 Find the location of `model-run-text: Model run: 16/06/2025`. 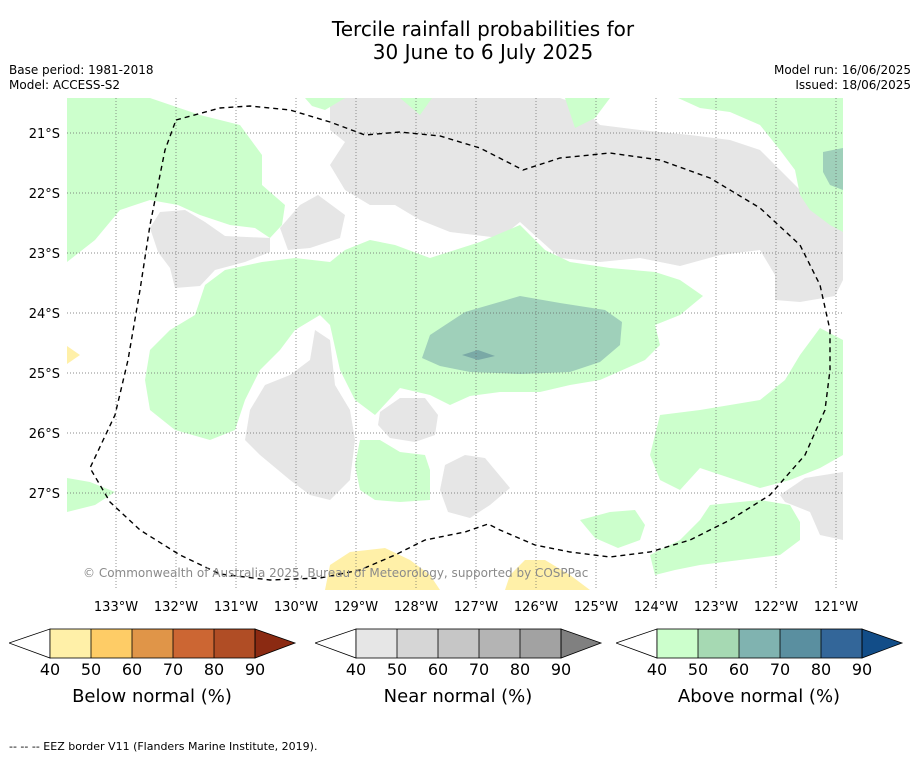

model-run-text: Model run: 16/06/2025 is located at coordinates (842, 70).